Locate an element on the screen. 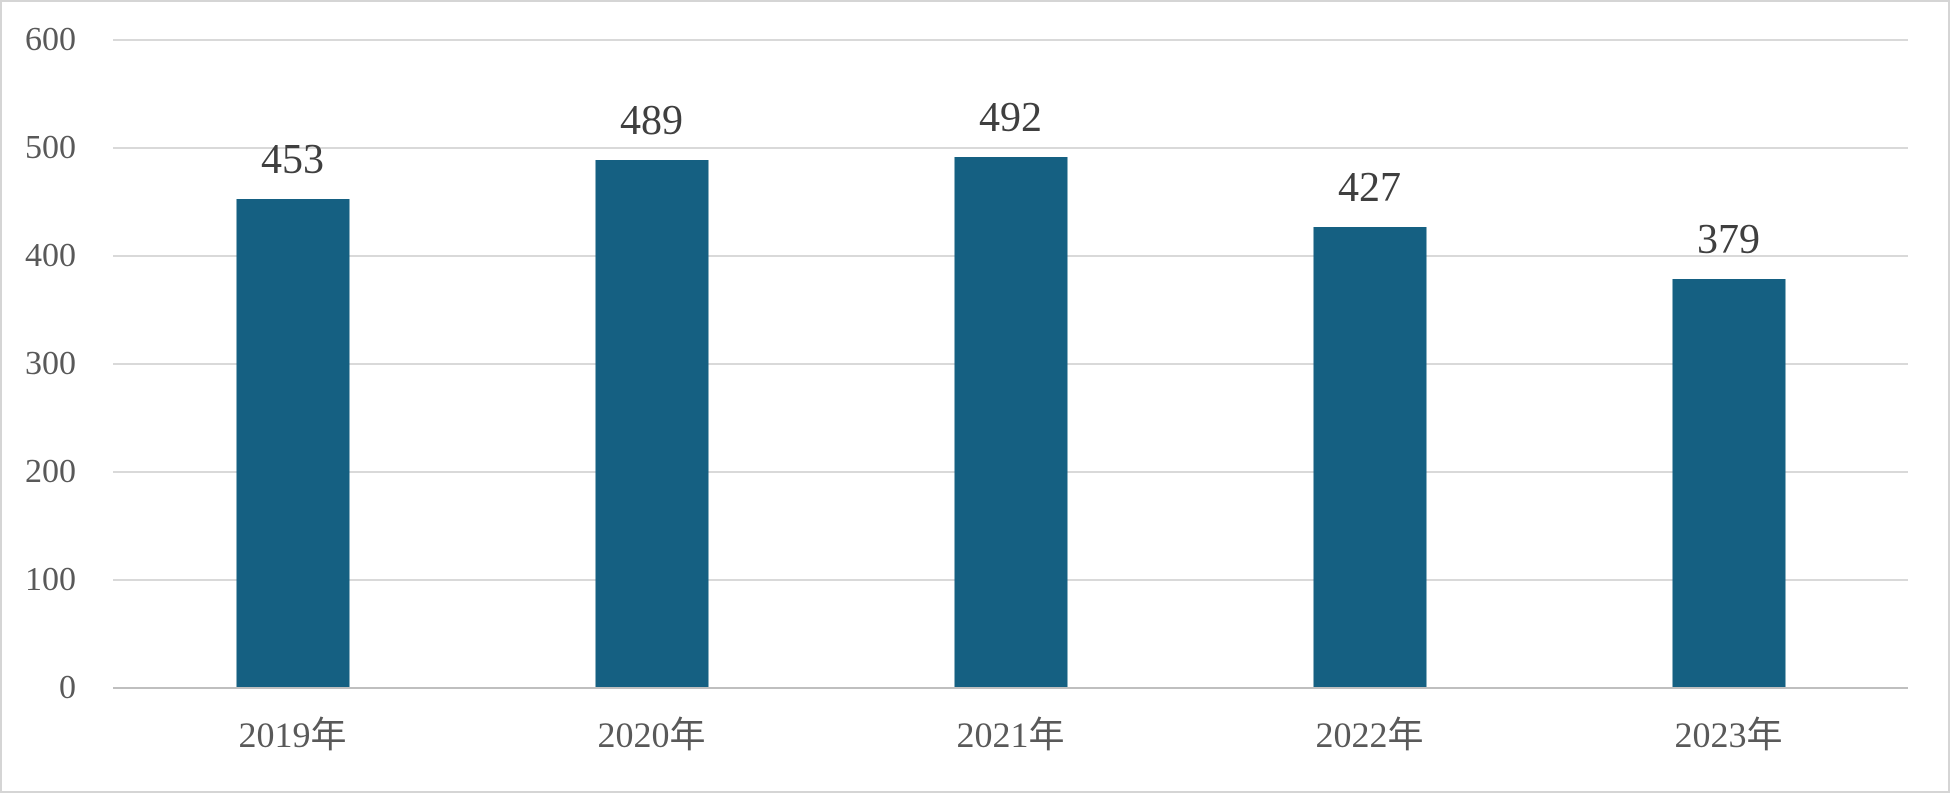 Image resolution: width=1950 pixels, height=793 pixels. x-axis: 2019年 2020年 2021年 2022年 2023年 is located at coordinates (1010, 740).